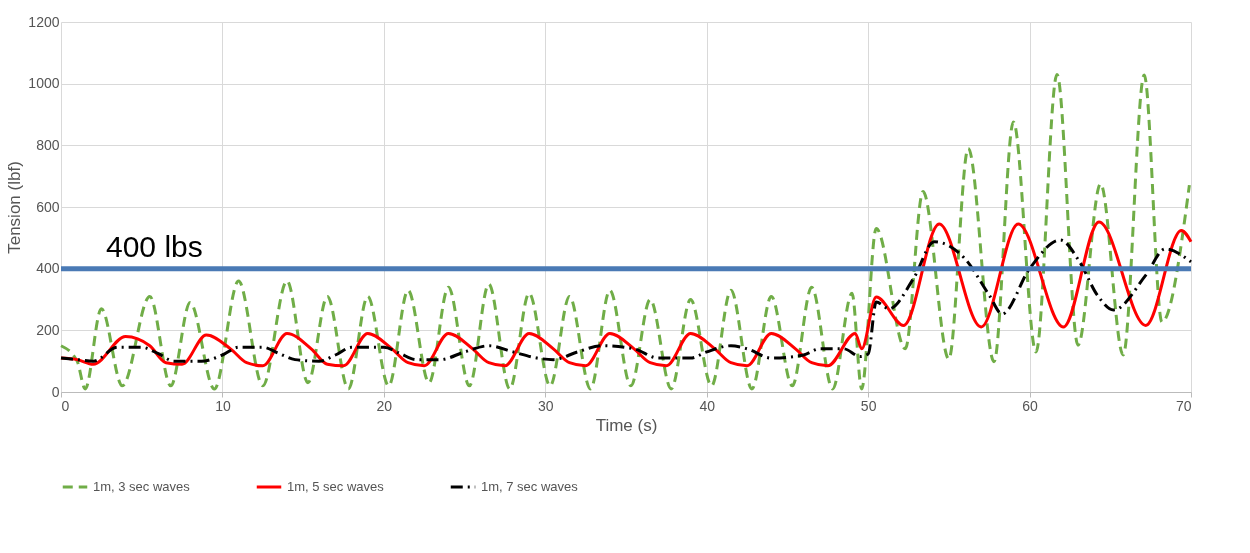 The width and height of the screenshot is (1250, 553). I want to click on legend-label: 1m, 7 sec waves, so click(530, 486).